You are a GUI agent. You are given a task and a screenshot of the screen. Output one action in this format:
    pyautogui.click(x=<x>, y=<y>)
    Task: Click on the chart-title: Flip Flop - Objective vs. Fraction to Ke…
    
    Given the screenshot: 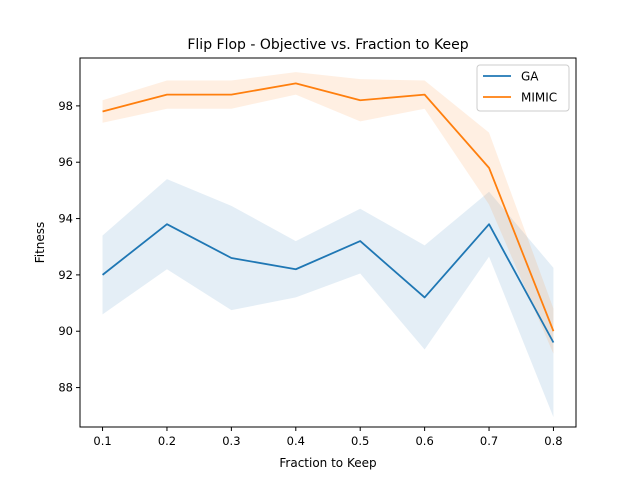 What is the action you would take?
    pyautogui.click(x=327, y=45)
    